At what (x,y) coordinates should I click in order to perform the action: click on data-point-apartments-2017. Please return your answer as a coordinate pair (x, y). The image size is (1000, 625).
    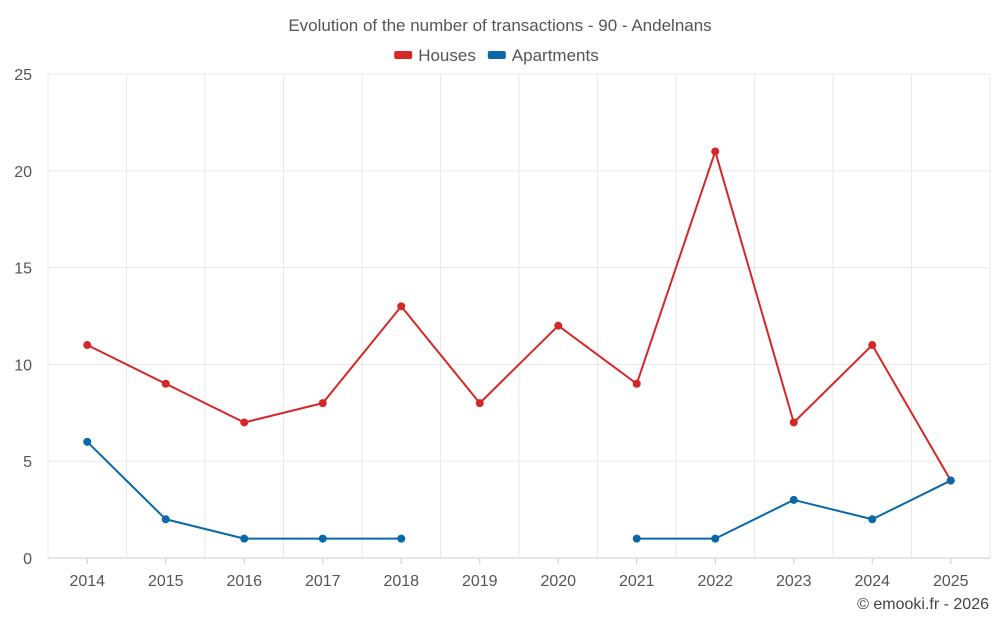
    Looking at the image, I should click on (322, 538).